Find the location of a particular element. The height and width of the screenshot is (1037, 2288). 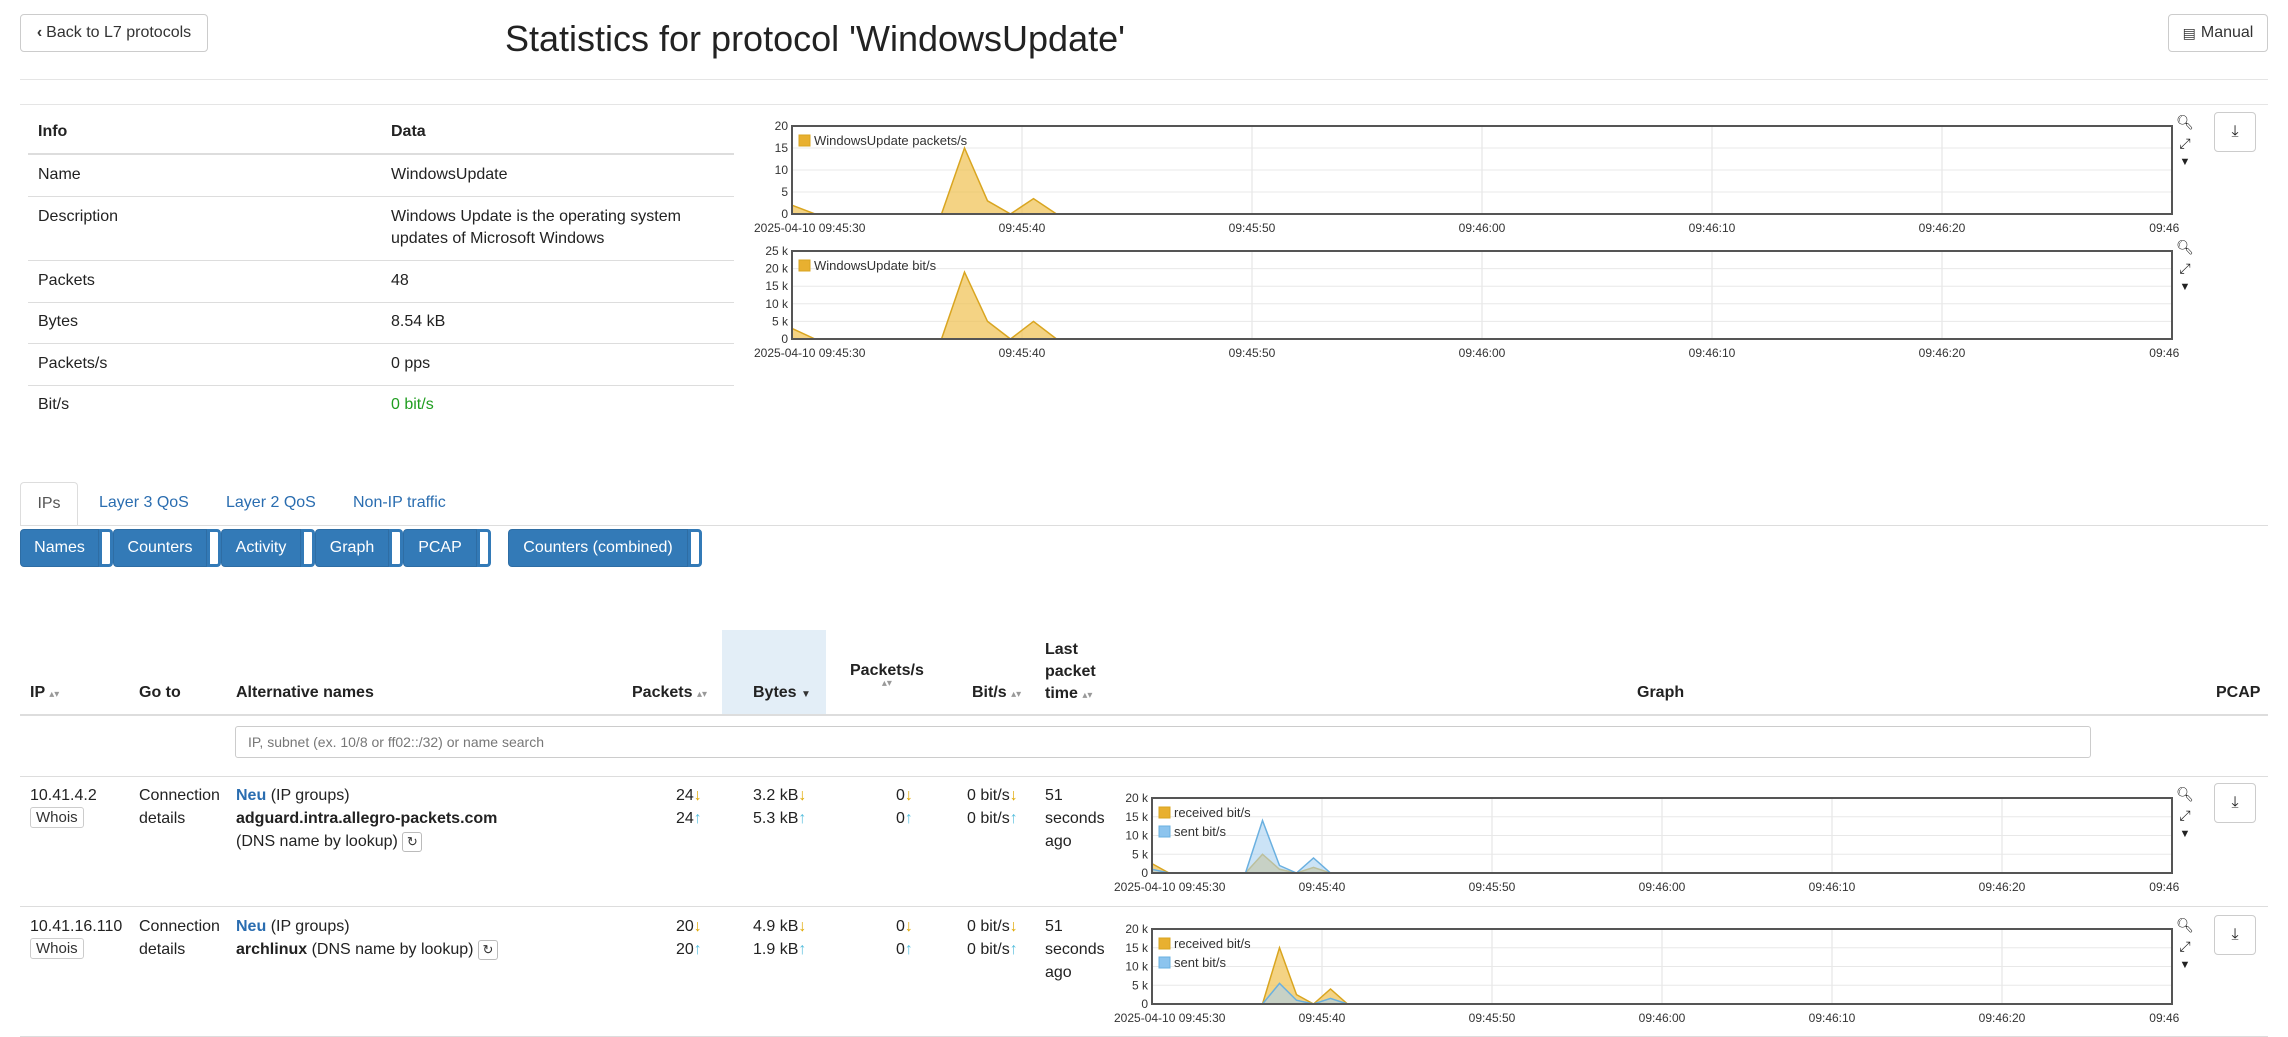

names-button: Names is located at coordinates (59, 548).